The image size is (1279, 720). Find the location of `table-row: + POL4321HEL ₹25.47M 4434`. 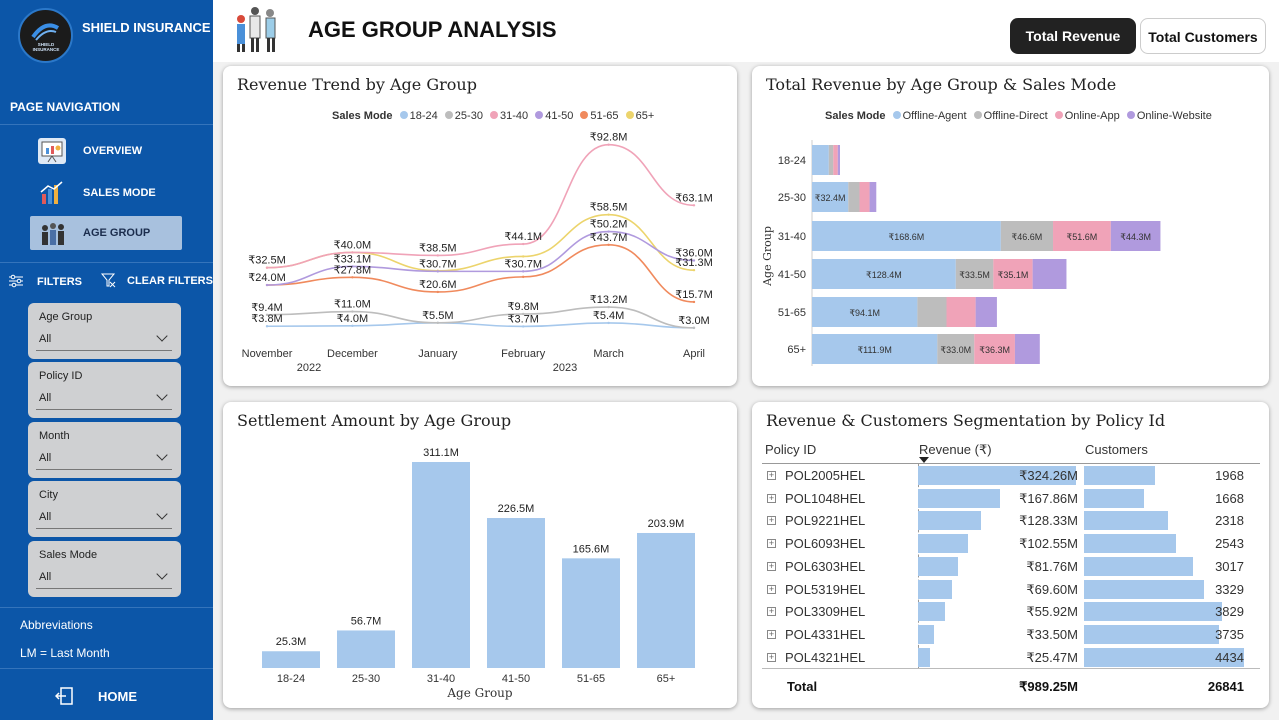

table-row: + POL4321HEL ₹25.47M 4434 is located at coordinates (1007, 658).